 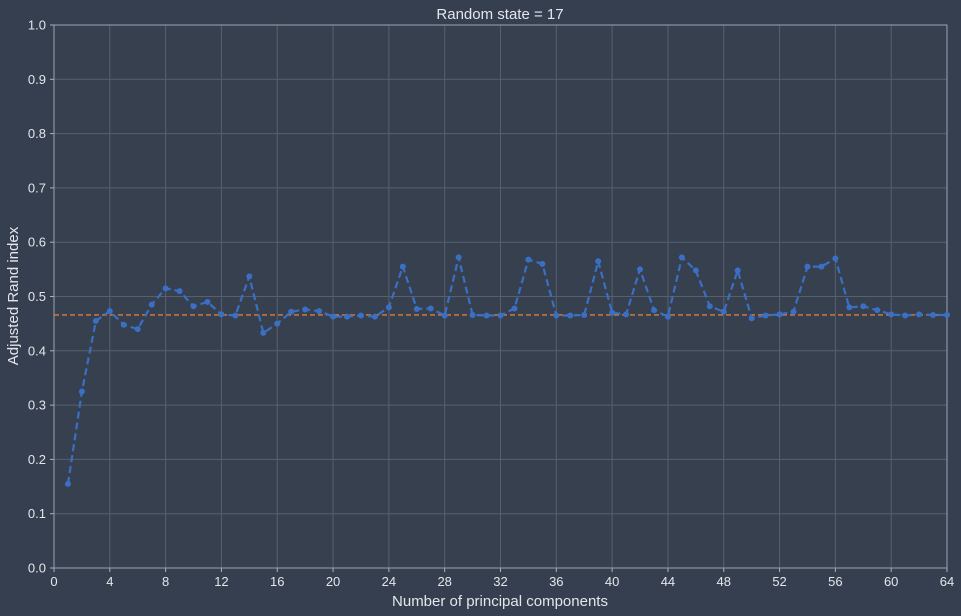 I want to click on y-tick-label: 1.0, so click(x=37, y=25).